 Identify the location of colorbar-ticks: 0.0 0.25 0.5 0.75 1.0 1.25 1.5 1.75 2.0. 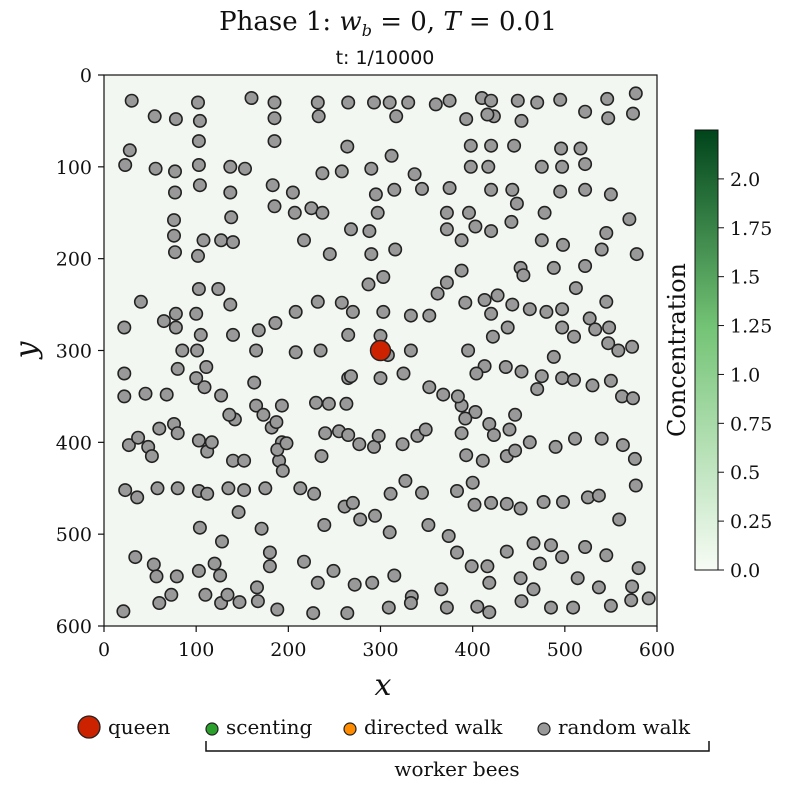
(745, 375).